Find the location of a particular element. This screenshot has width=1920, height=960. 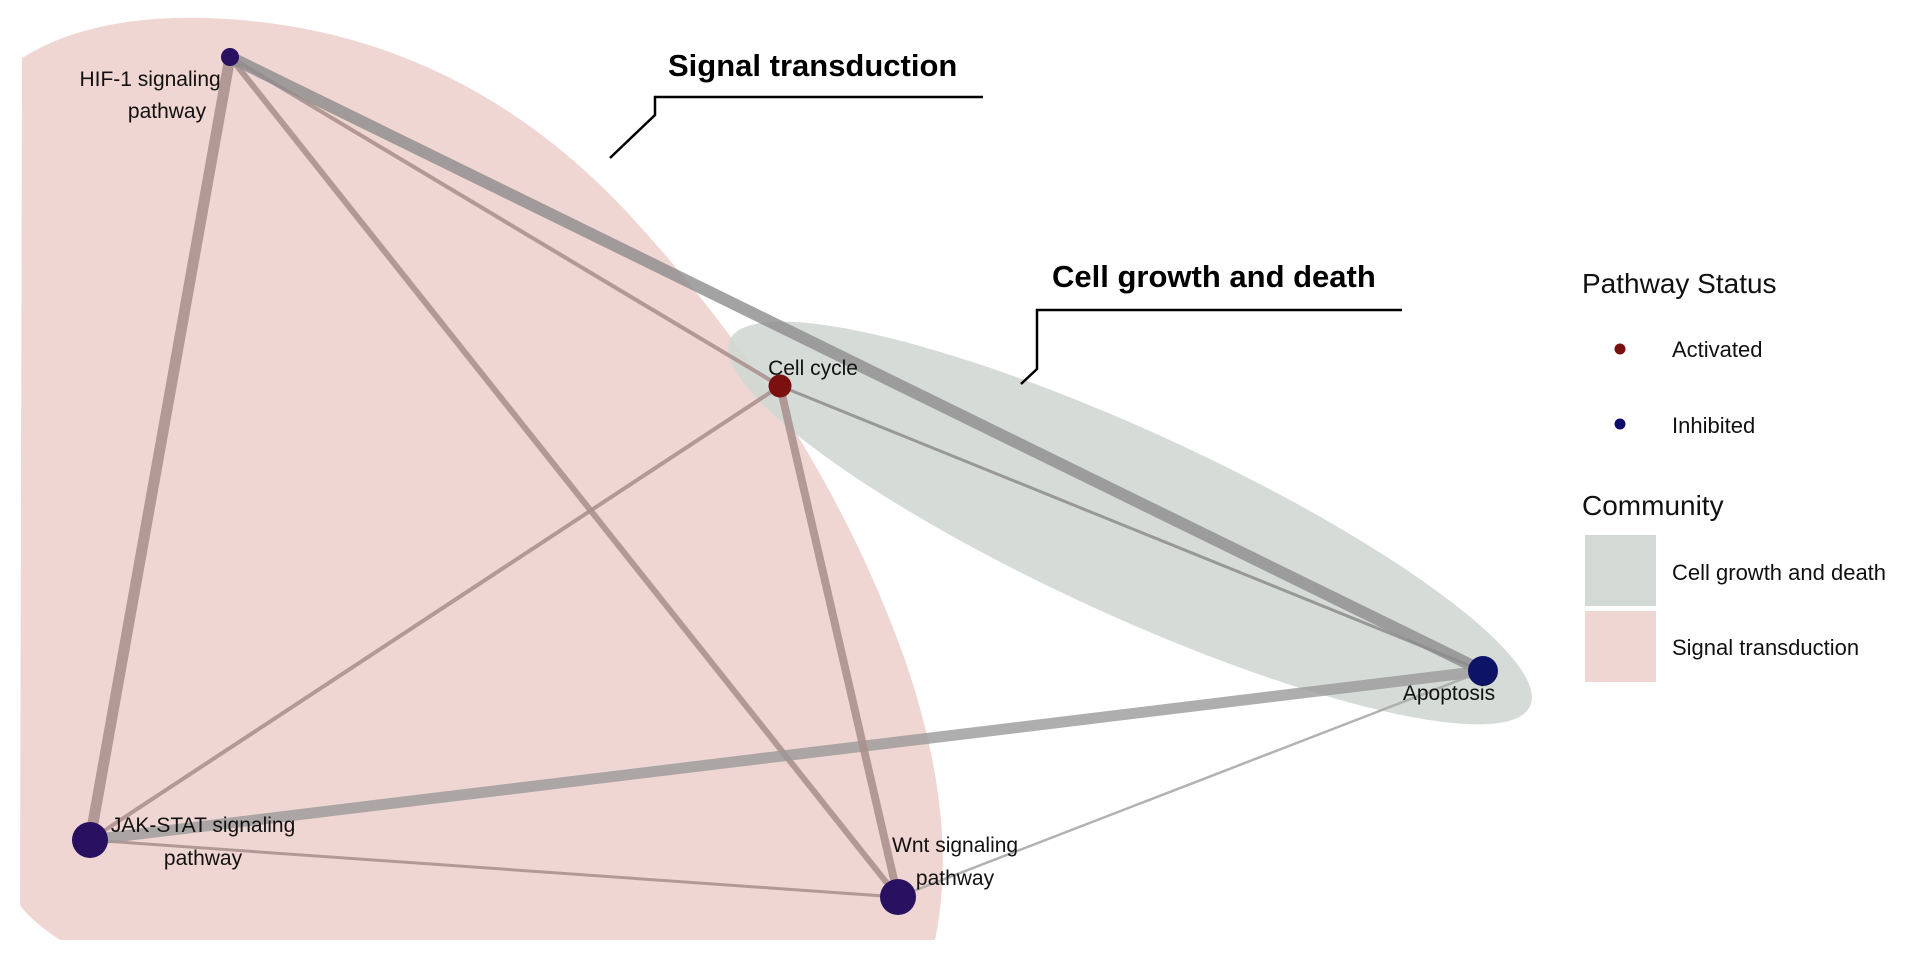

edge-jakstat-apoptosis is located at coordinates (786, 755).